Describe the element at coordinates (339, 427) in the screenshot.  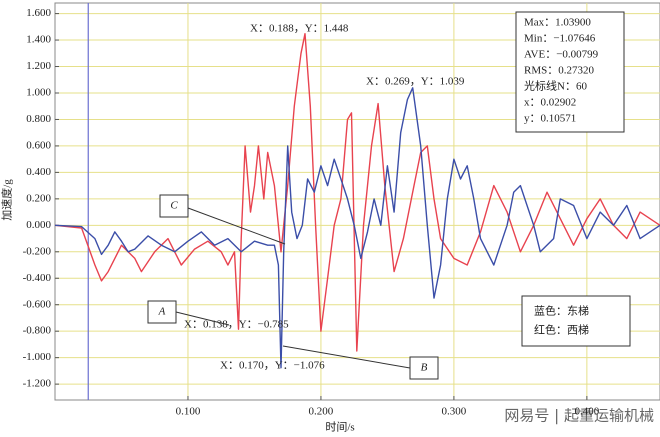
I see `x-axis-label: 时间/s` at that location.